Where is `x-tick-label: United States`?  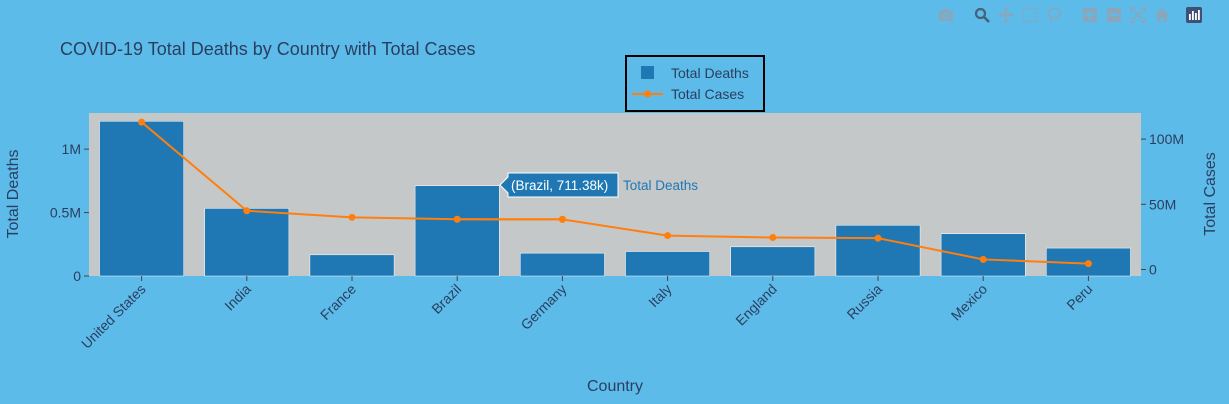 x-tick-label: United States is located at coordinates (113, 316).